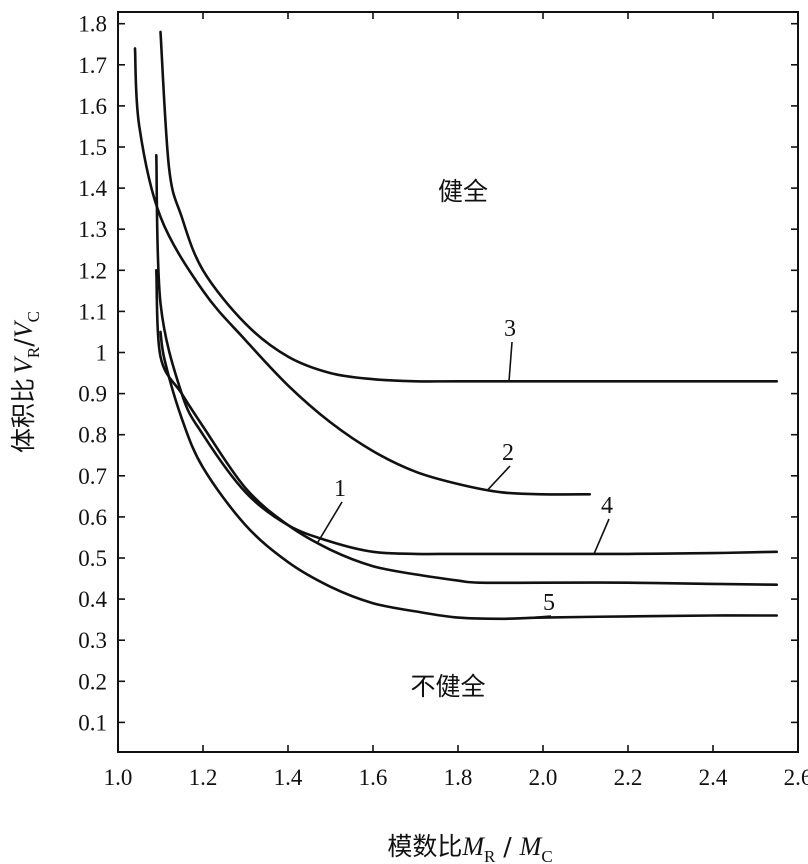 This screenshot has width=808, height=864. I want to click on y-axis-title-var1: V, so click(23, 364).